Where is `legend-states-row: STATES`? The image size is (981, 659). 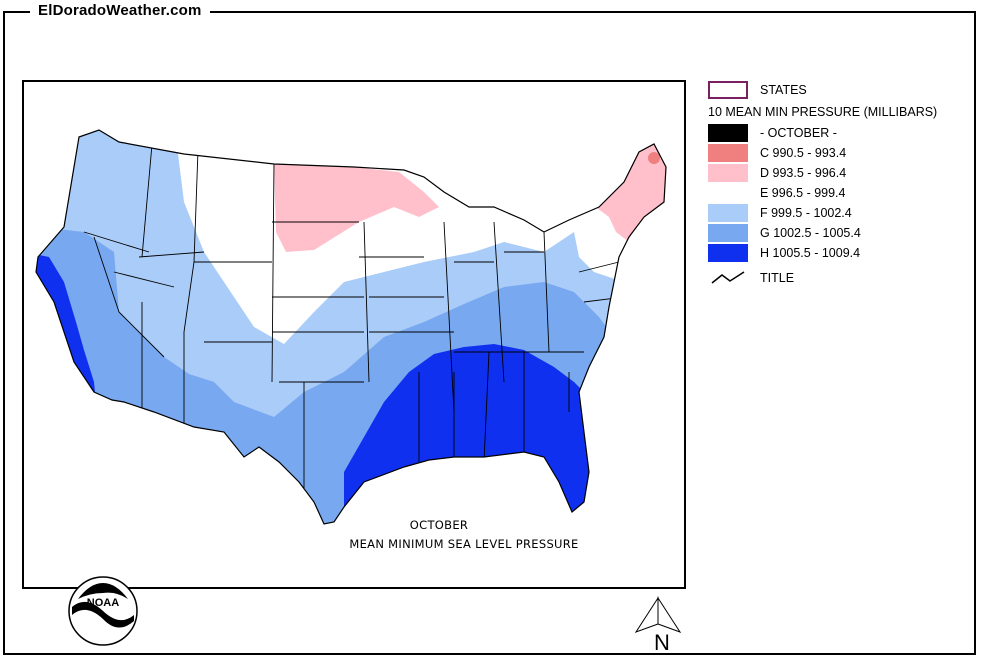
legend-states-row: STATES is located at coordinates (757, 90).